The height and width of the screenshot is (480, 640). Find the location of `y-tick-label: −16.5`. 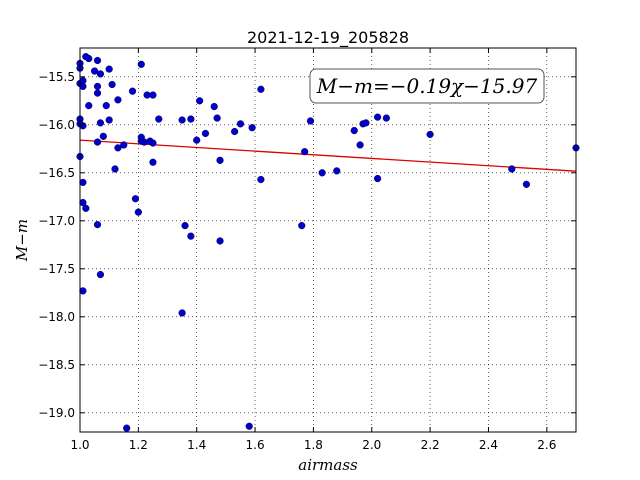

y-tick-label: −16.5 is located at coordinates (56, 173).